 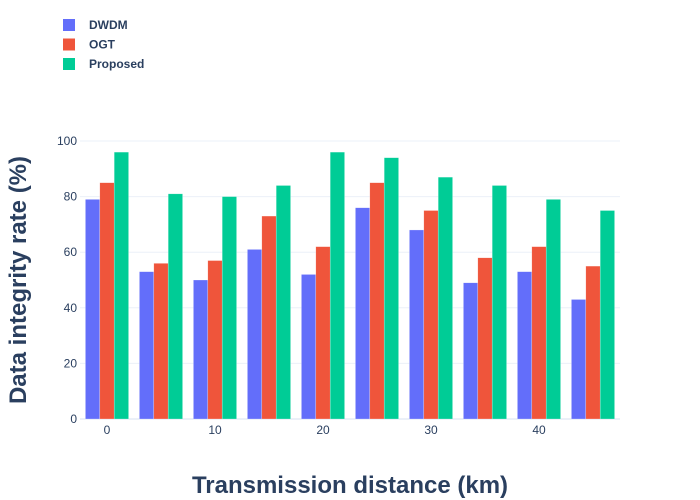 What do you see at coordinates (108, 25) in the screenshot?
I see `legend-label: DWDM` at bounding box center [108, 25].